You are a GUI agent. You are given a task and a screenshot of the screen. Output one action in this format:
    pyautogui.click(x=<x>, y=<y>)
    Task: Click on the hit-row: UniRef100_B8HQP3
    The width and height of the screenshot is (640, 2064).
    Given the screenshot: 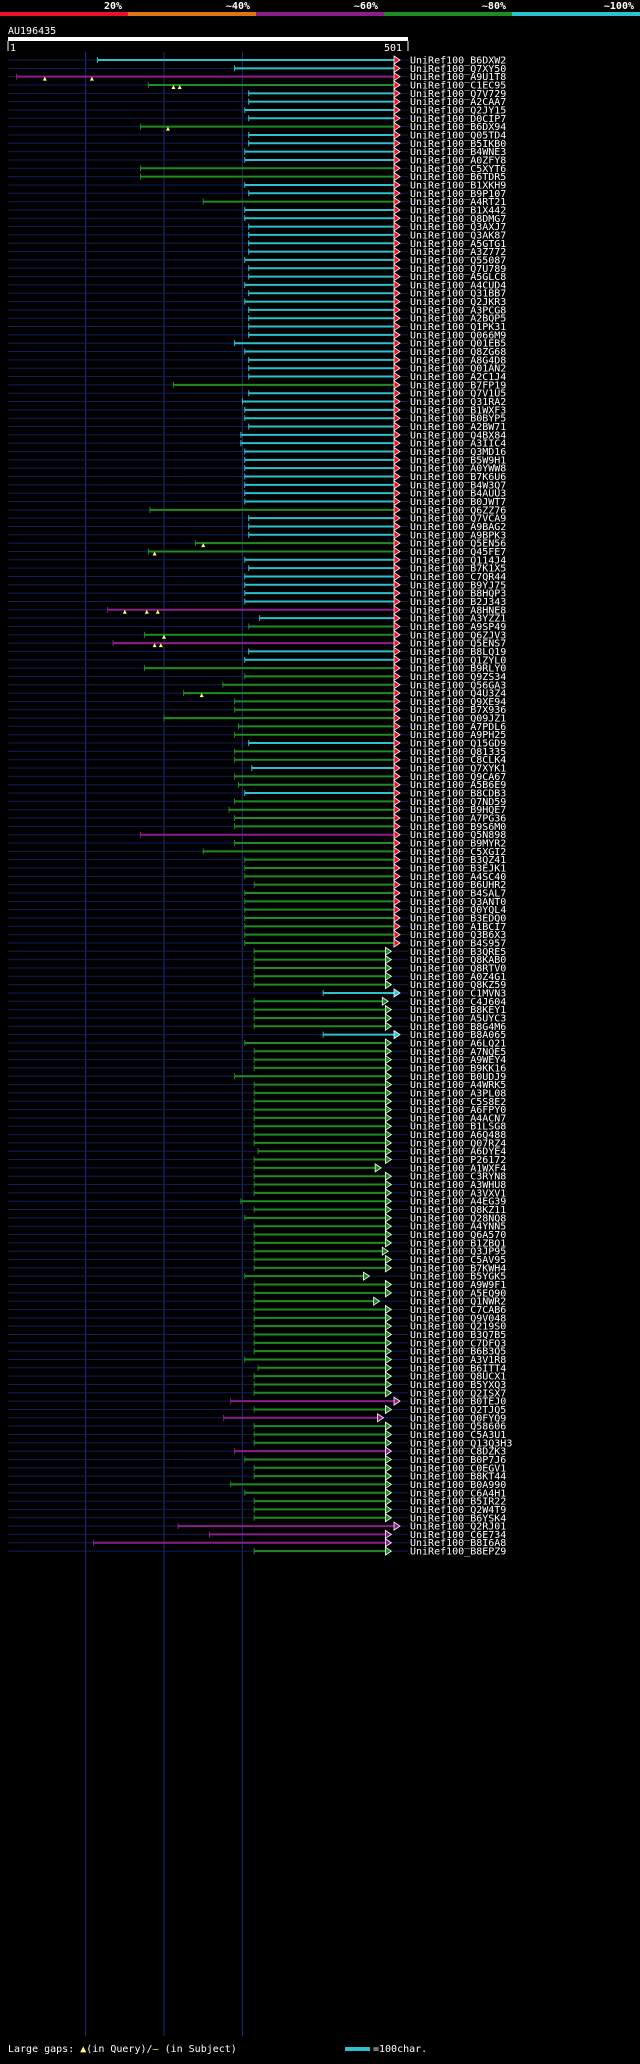 What is the action you would take?
    pyautogui.click(x=375, y=594)
    